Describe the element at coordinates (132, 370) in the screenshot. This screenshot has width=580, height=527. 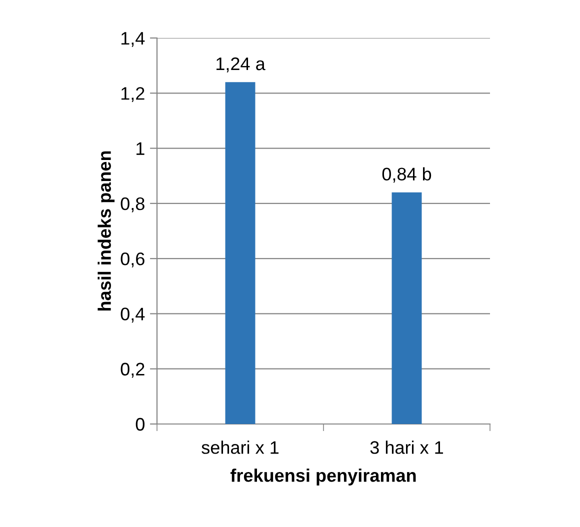
I see `y-tick-label: 0,2` at that location.